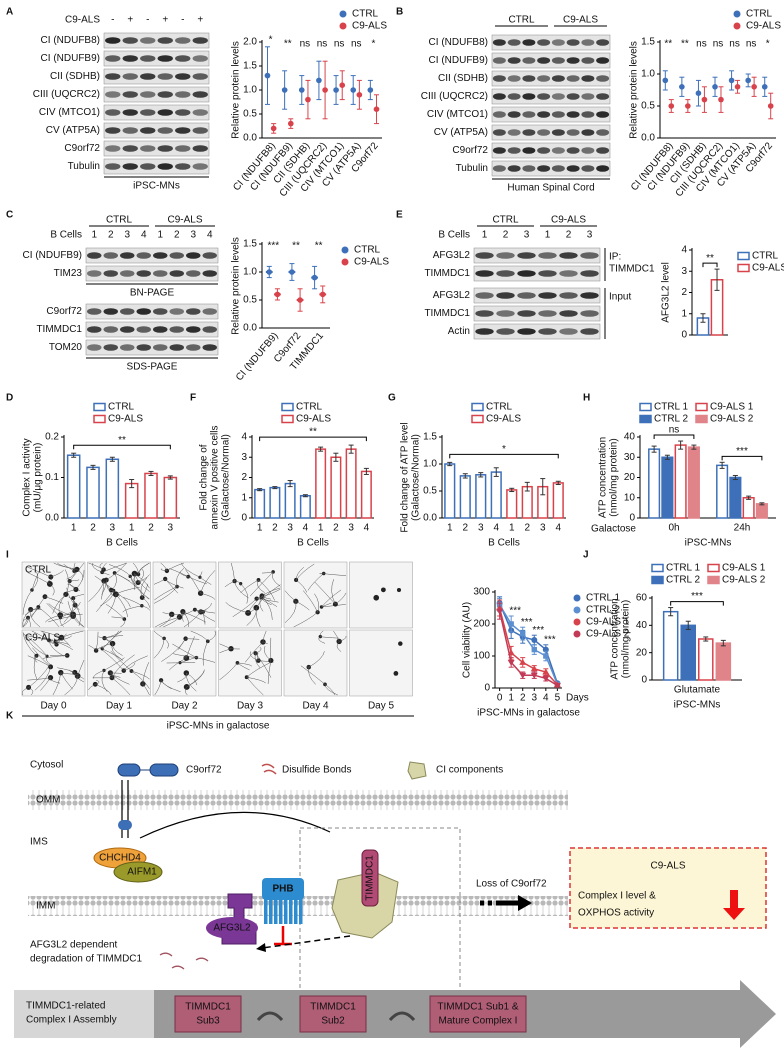 This screenshot has height=1050, width=784. I want to click on significance: ns, so click(305, 44).